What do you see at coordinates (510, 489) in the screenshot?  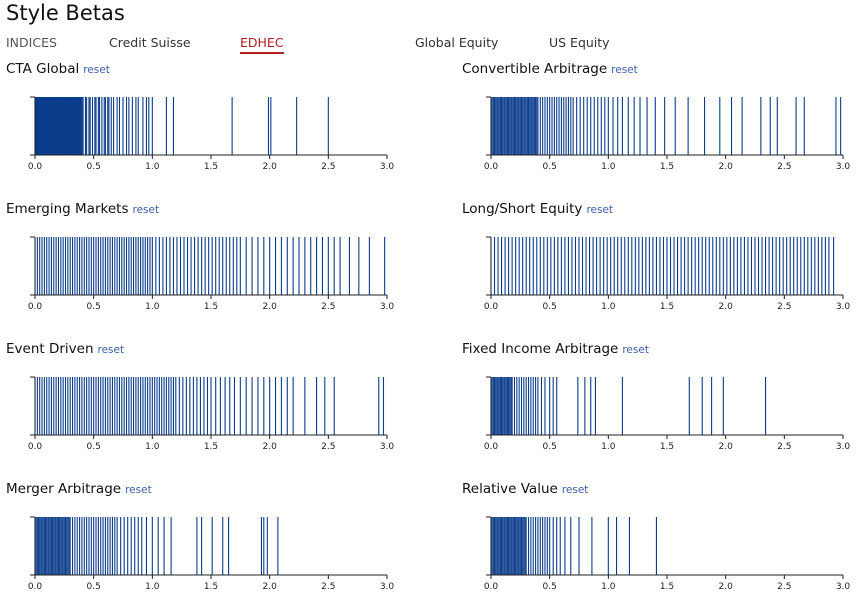 I see `chart-title-text: Relative Value` at bounding box center [510, 489].